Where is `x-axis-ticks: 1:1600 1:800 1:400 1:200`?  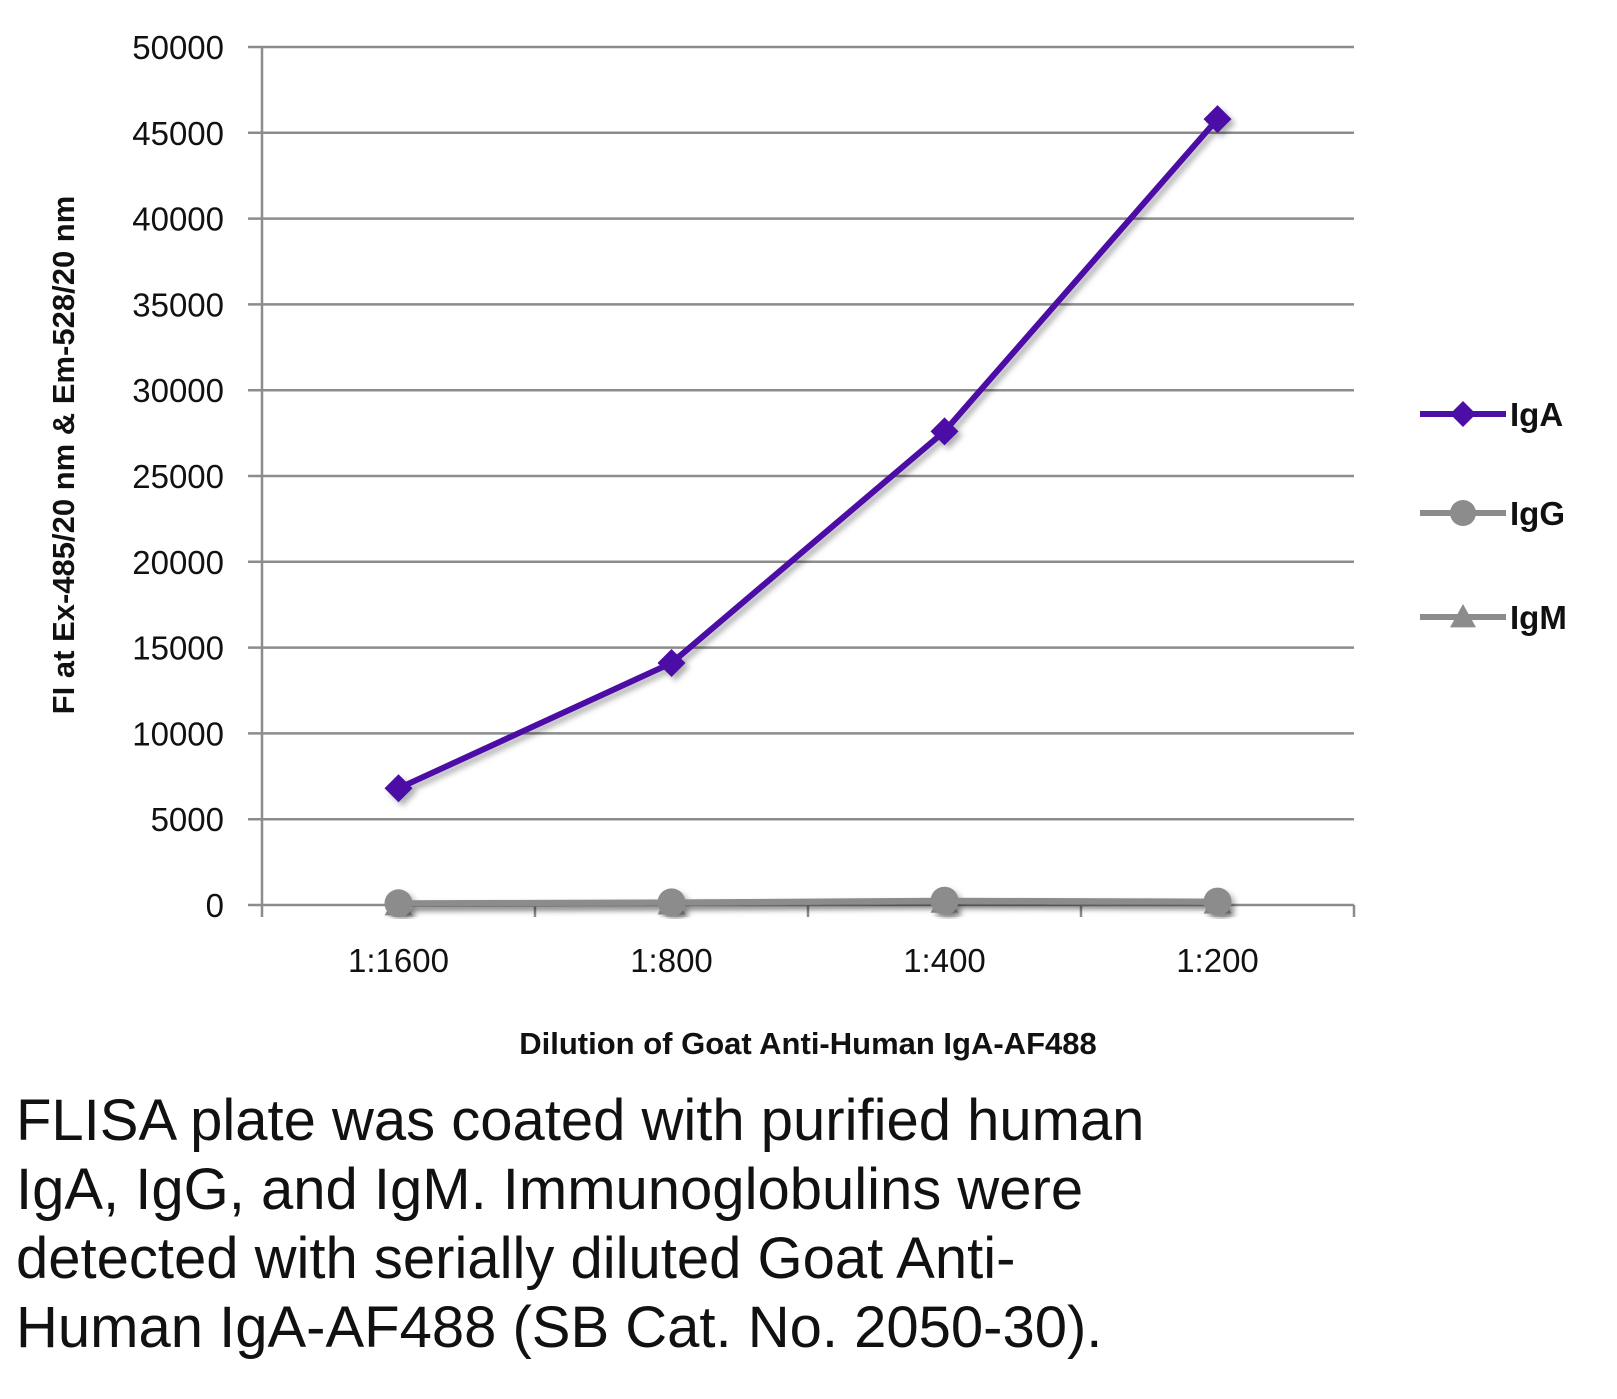 x-axis-ticks: 1:1600 1:800 1:400 1:200 is located at coordinates (808, 942).